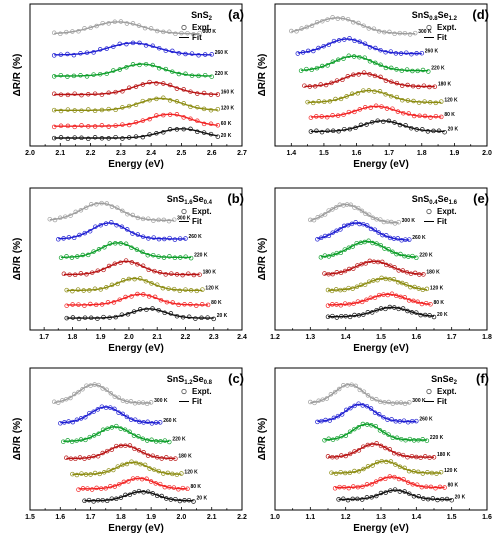  I want to click on x-tick-label: 1.0, so click(275, 517).